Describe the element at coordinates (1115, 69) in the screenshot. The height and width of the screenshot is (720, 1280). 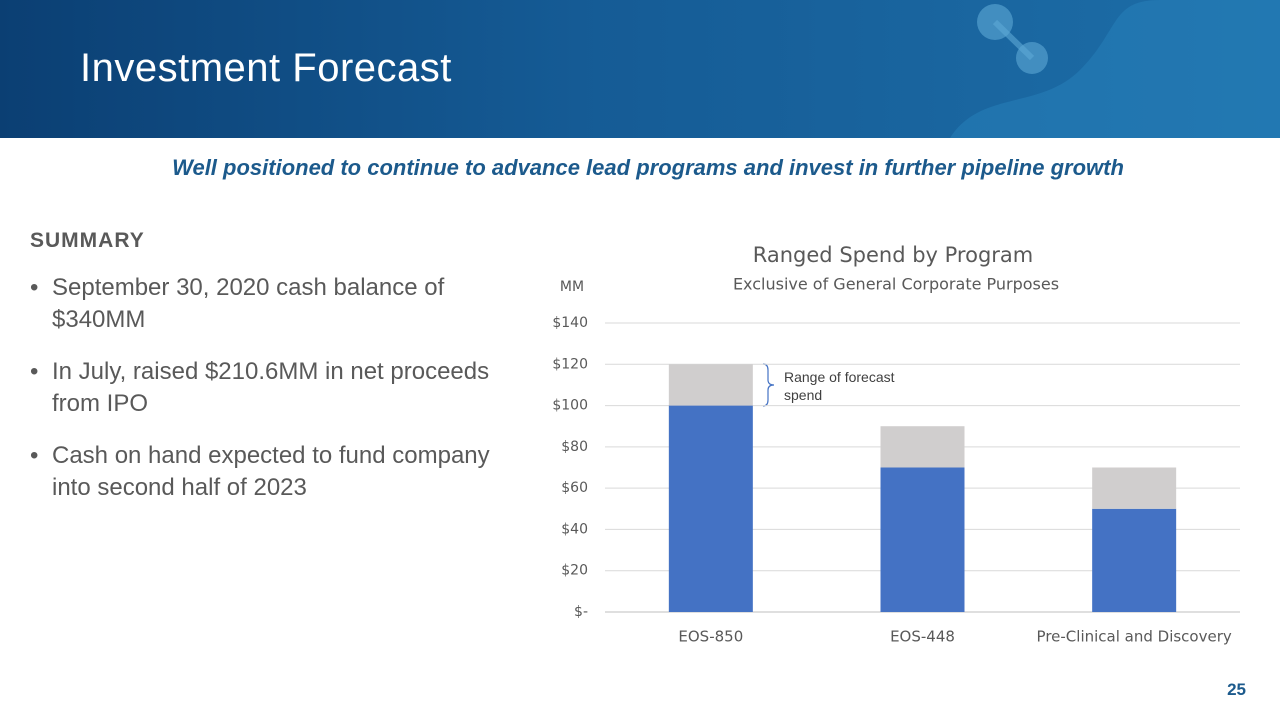
I see `header-decoration` at that location.